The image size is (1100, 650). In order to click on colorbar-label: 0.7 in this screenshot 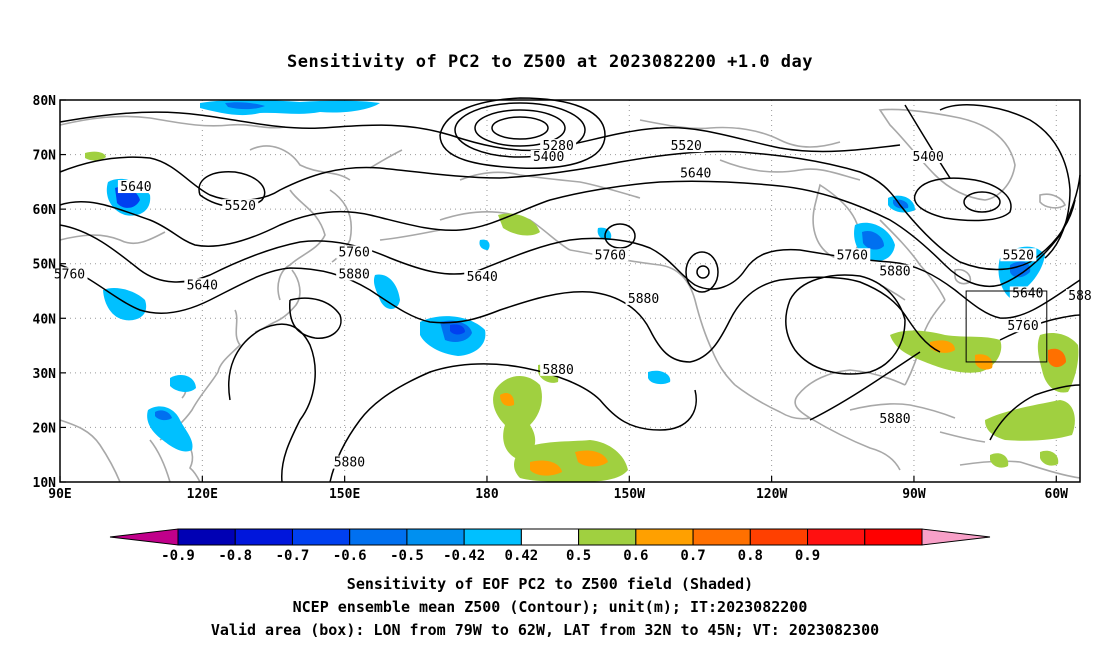, I will do `click(692, 556)`.